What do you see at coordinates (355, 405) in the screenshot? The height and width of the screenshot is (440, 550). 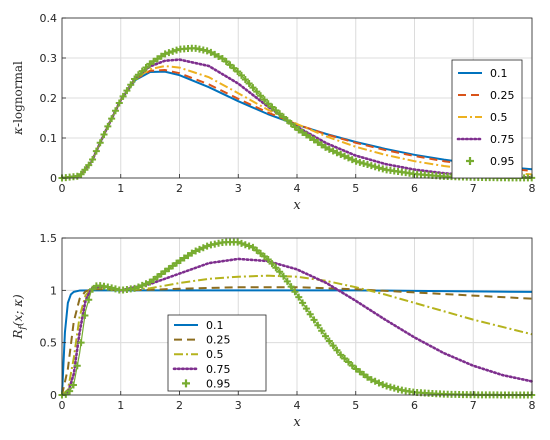 I see `x-tick-label: 5` at bounding box center [355, 405].